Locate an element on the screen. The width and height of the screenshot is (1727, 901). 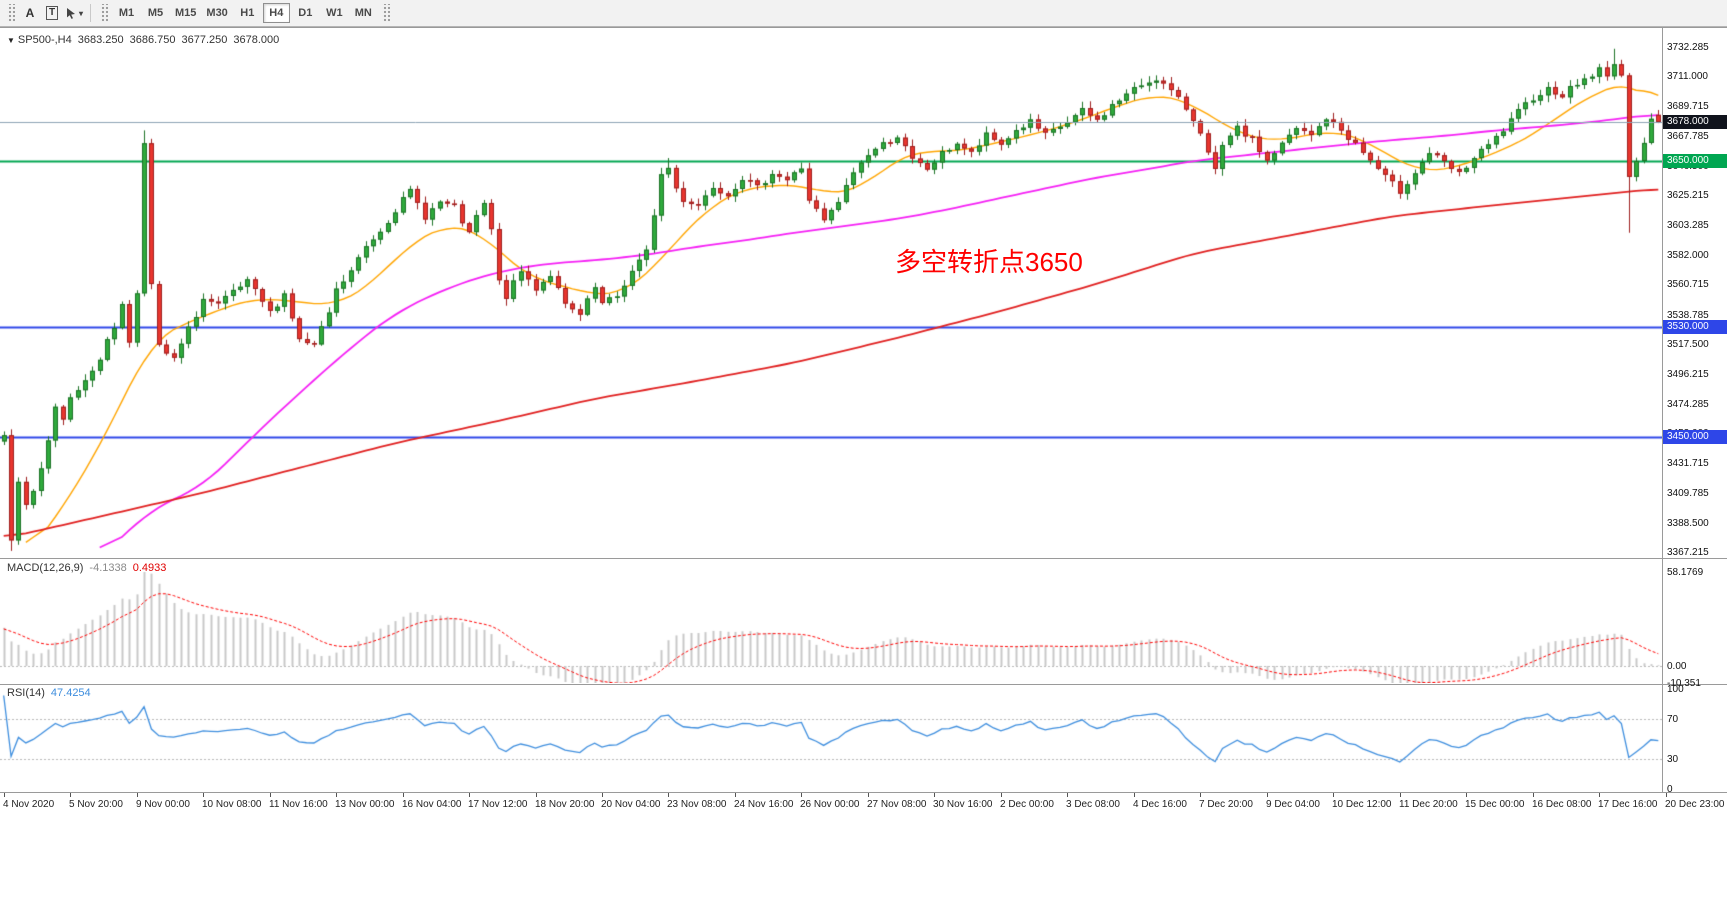
time-axis-label: 24 Nov 16:00 is located at coordinates (764, 804).